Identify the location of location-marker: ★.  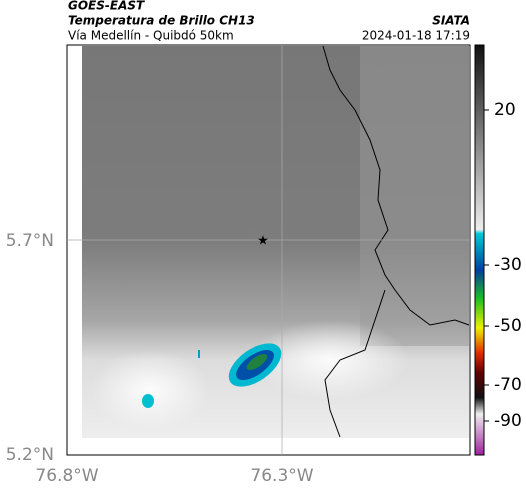
(263, 241).